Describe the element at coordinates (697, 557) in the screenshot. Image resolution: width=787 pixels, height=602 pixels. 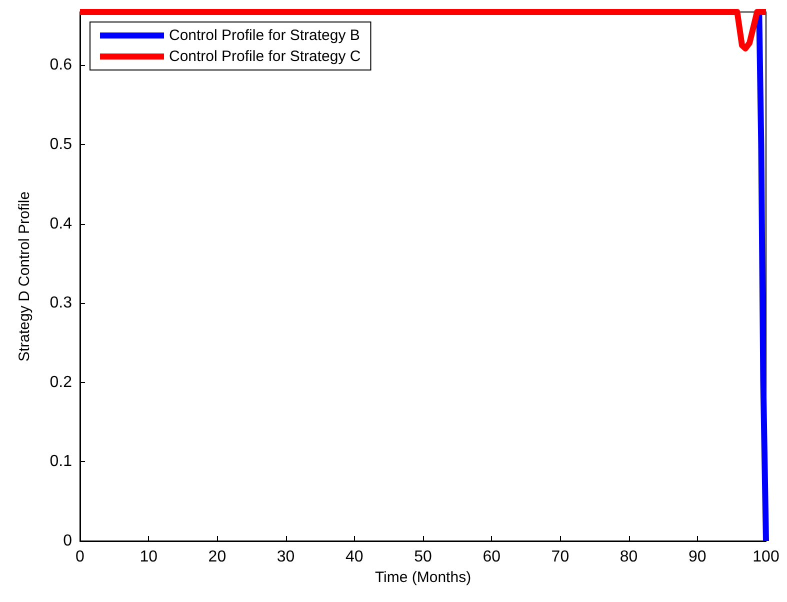
I see `x-tick-label: 90` at that location.